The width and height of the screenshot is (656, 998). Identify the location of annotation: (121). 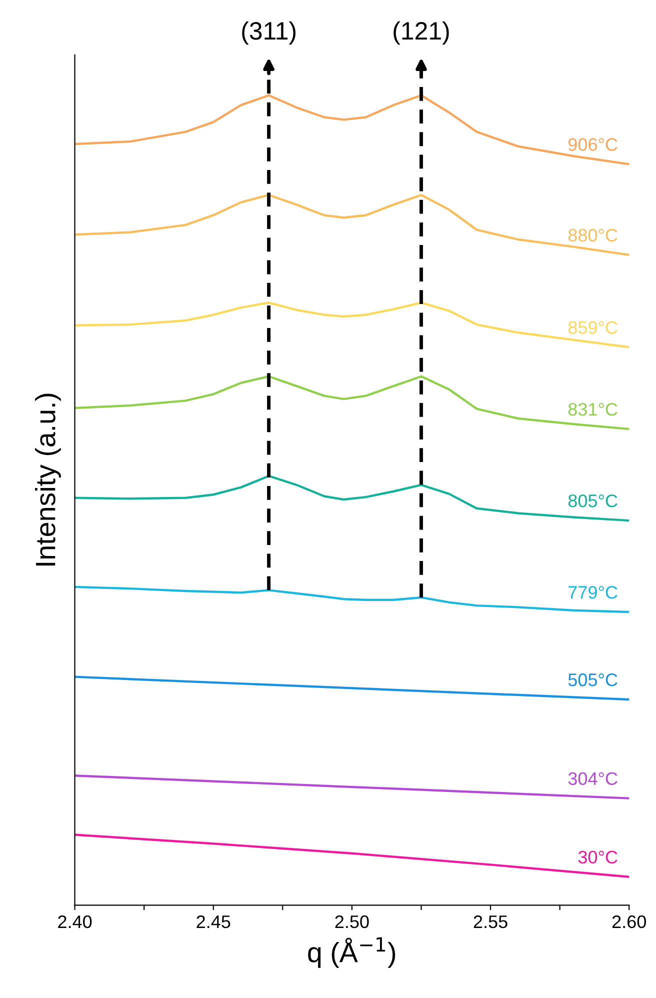
(421, 33).